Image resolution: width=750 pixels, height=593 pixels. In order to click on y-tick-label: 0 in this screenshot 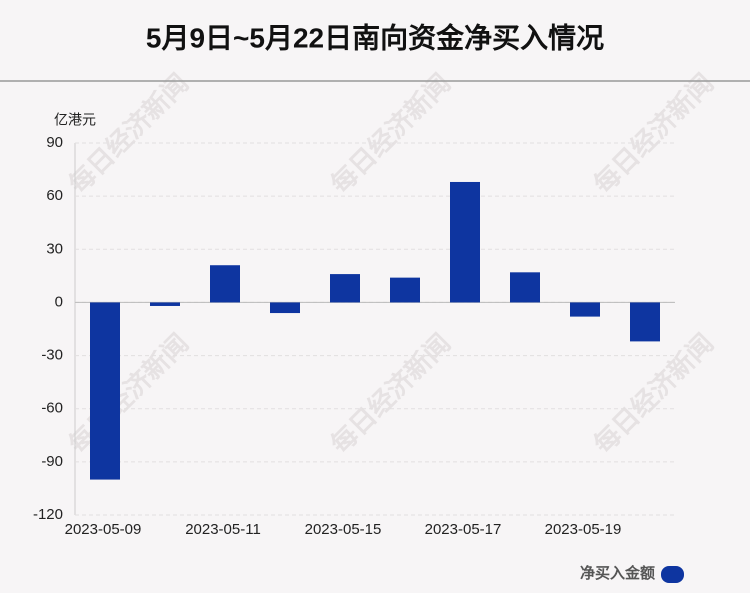, I will do `click(59, 301)`.